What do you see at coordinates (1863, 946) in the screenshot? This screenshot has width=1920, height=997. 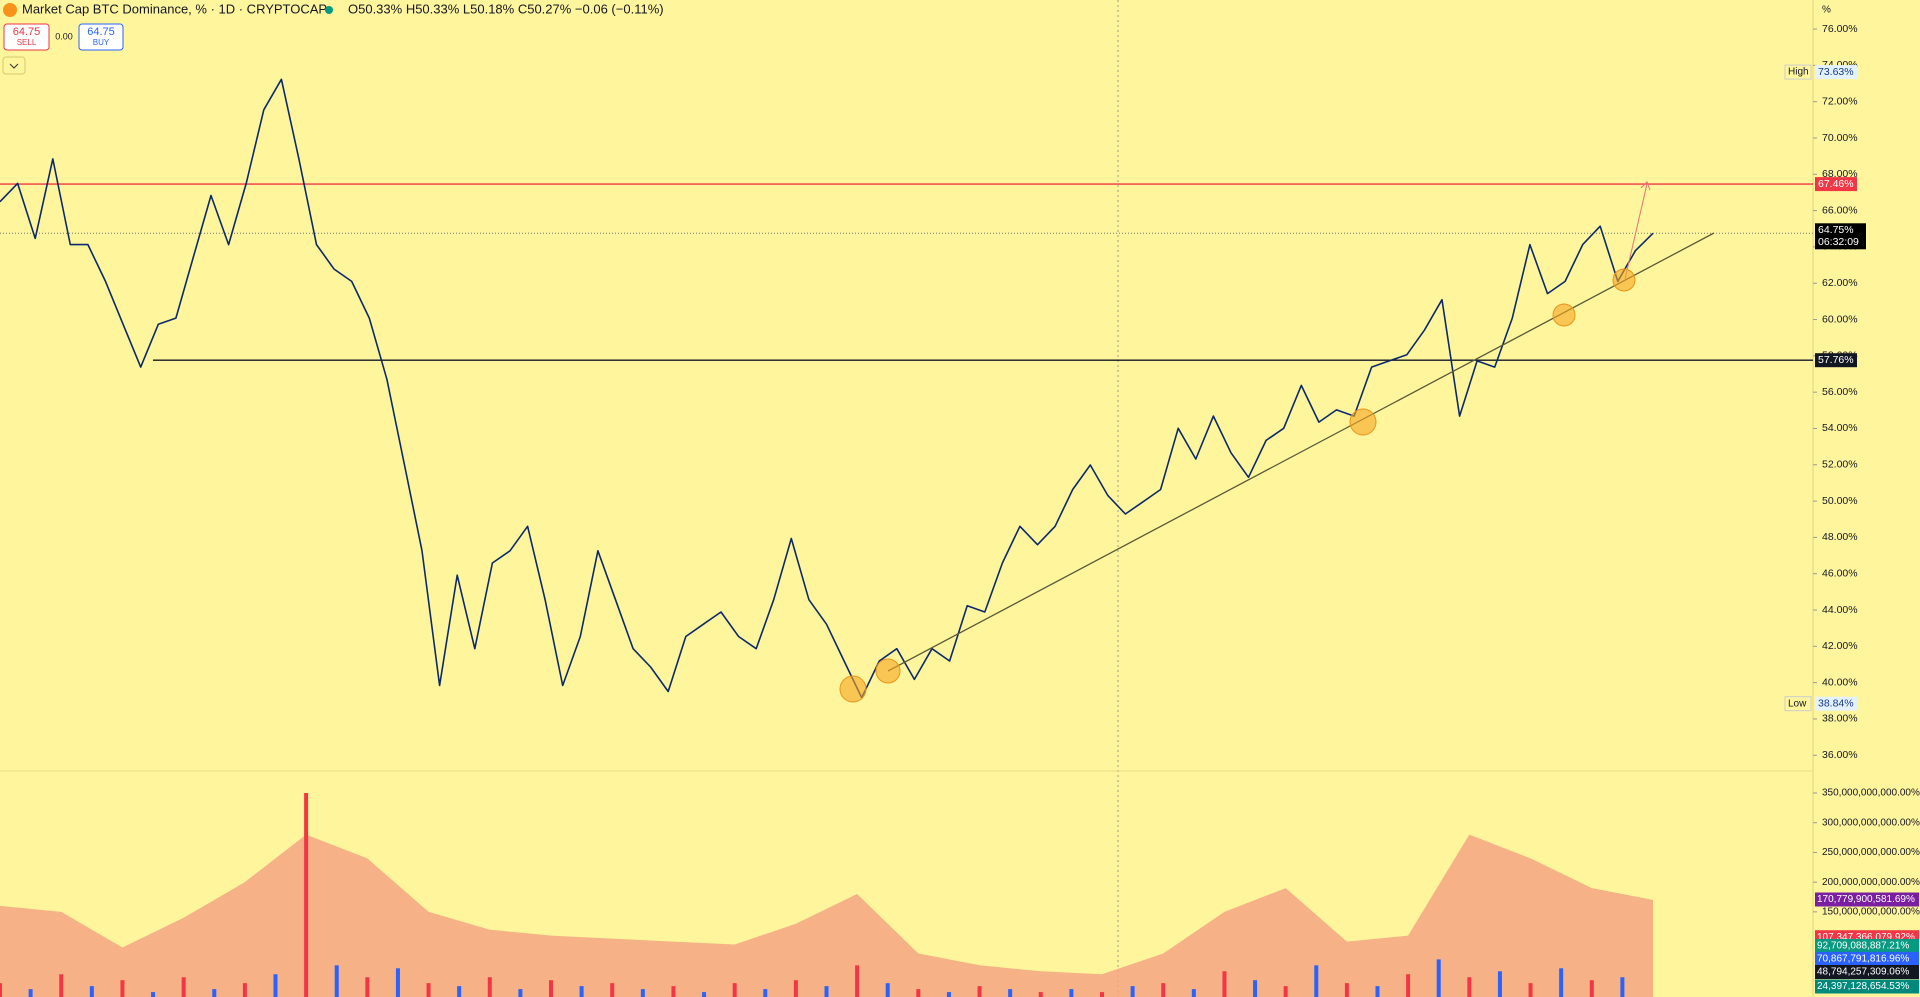 I see `volume-tag-label: 92,709,088,887.21%` at bounding box center [1863, 946].